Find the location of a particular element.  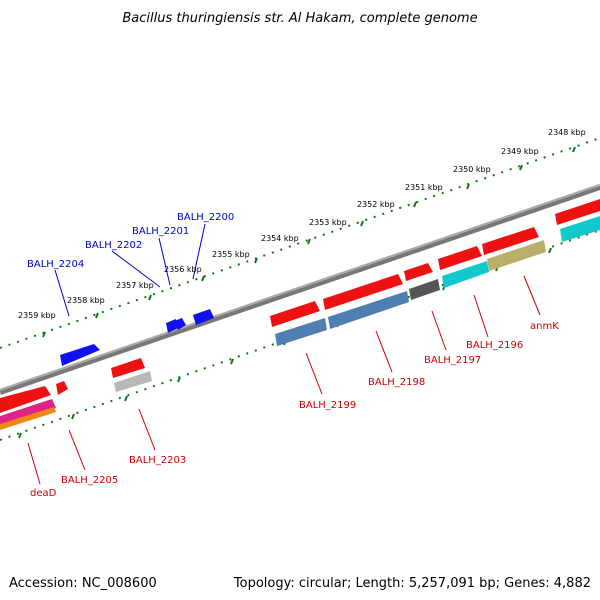

gene-label-balh-2199: BALH_2199 is located at coordinates (327, 405).